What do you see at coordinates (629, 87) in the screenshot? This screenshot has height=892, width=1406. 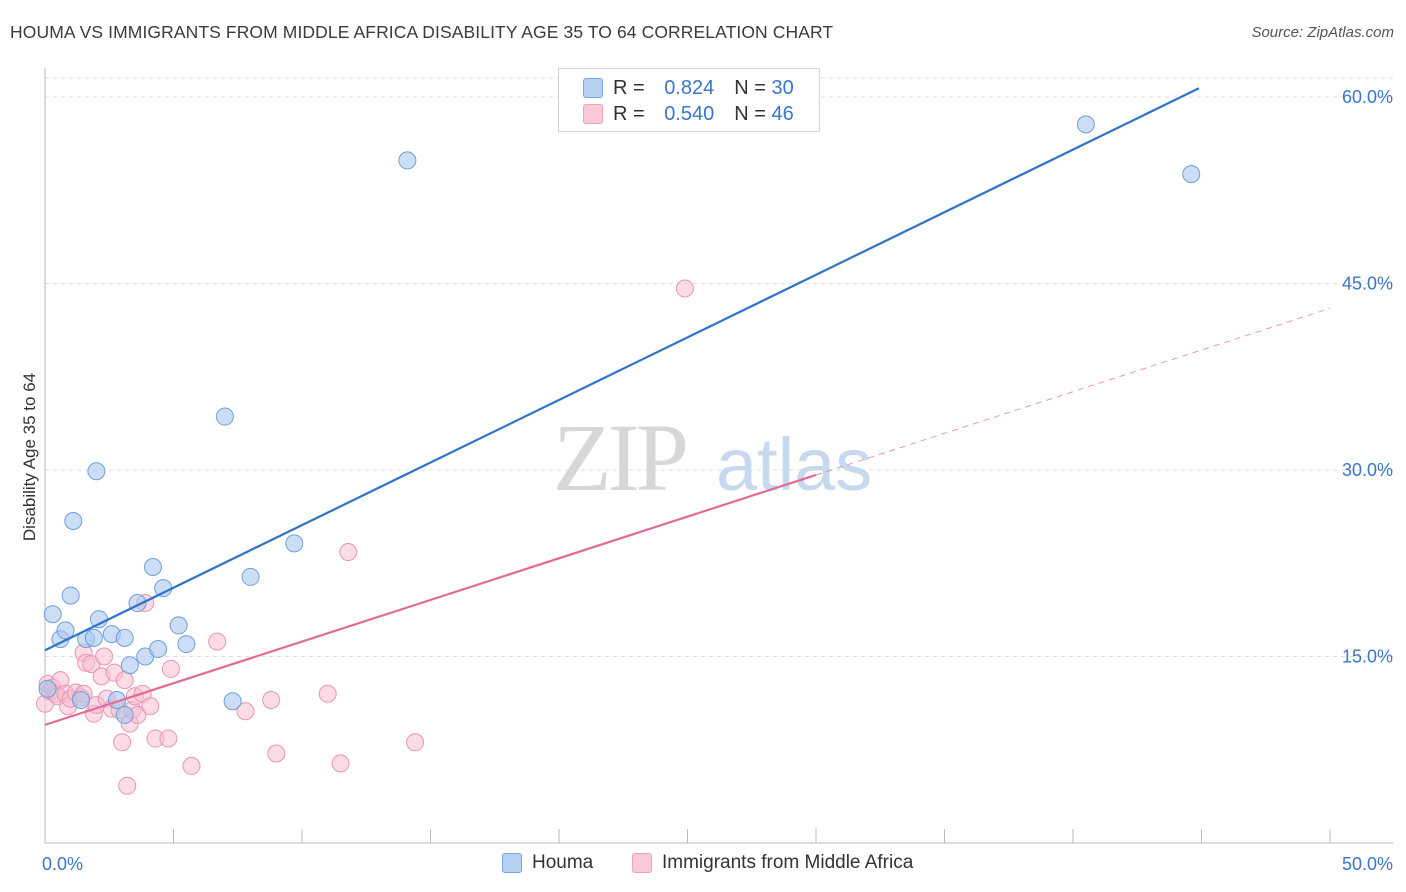 I see `houma-r-label: R =` at bounding box center [629, 87].